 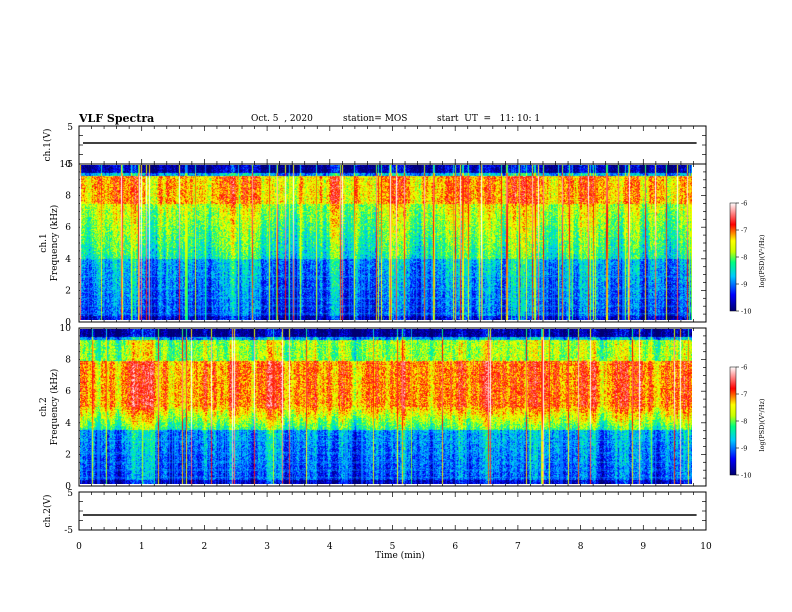 I want to click on y-axis-label: ch.1(V), so click(x=47, y=145).